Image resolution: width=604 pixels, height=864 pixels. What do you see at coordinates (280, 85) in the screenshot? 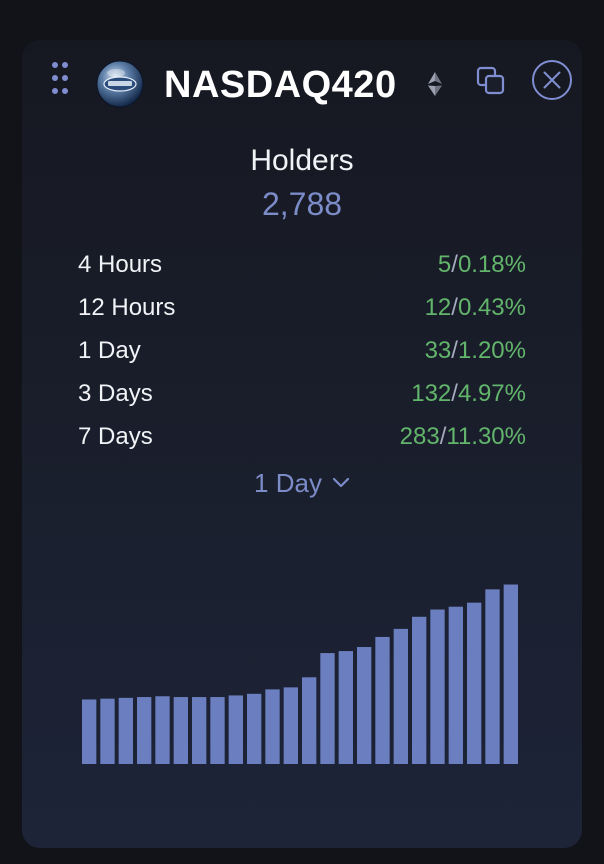
I see `token-name: NASDAQ420` at bounding box center [280, 85].